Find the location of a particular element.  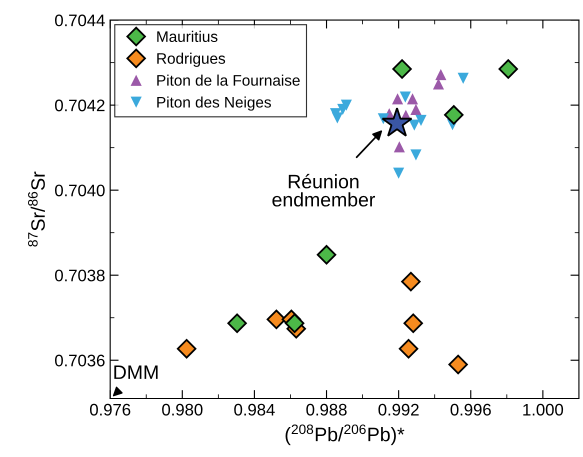

annotation: DMM is located at coordinates (136, 372).